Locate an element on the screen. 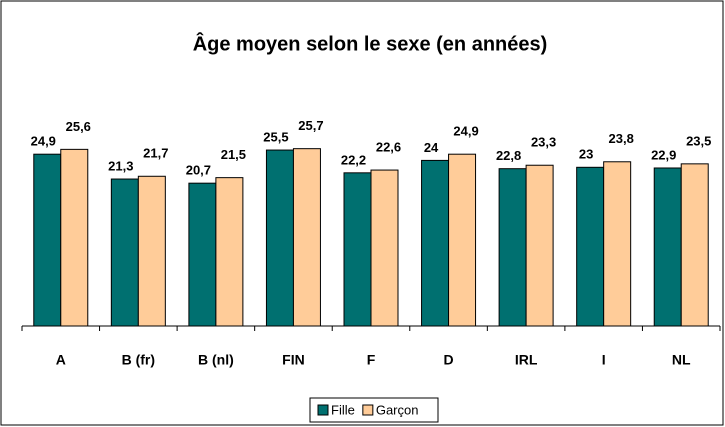 This screenshot has height=427, width=725. legend-label: Garçon is located at coordinates (397, 409).